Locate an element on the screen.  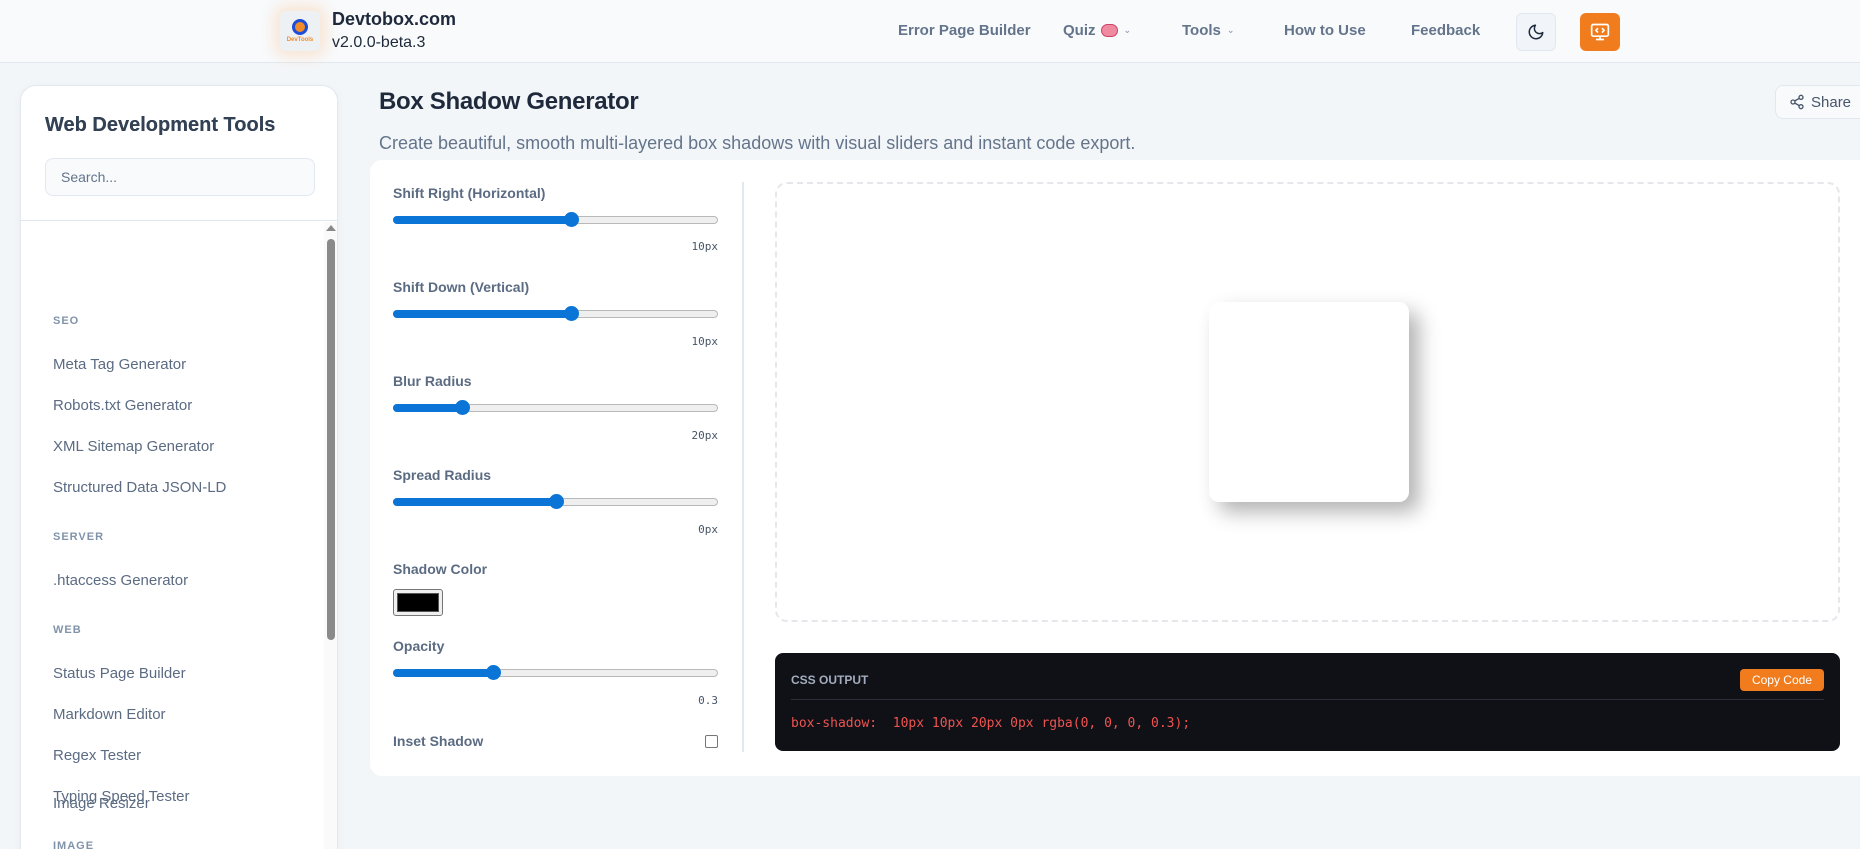
spread-radius-slider-fill is located at coordinates (474, 502).